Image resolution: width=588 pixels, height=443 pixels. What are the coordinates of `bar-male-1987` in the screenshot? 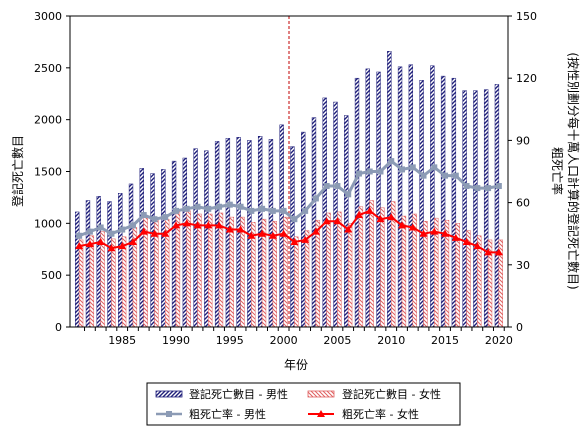 It's located at (141, 248).